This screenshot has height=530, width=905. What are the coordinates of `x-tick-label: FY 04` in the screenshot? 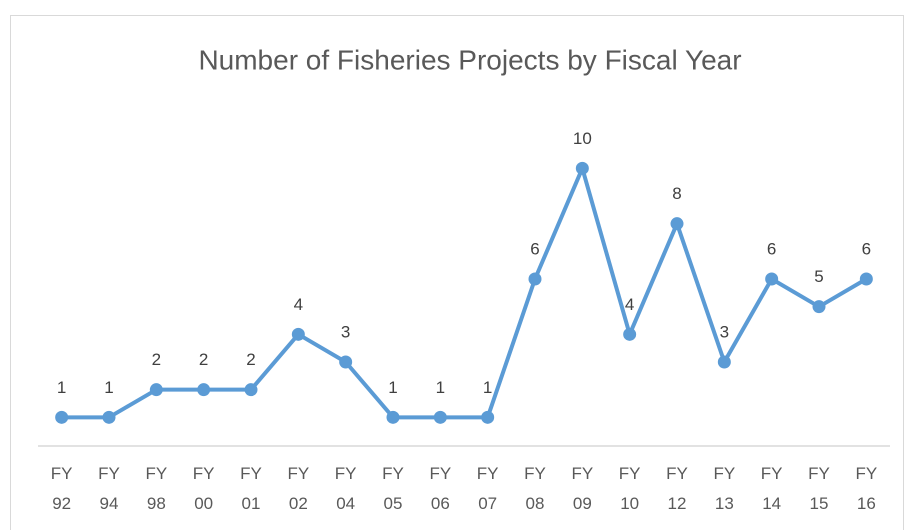 It's located at (345, 488).